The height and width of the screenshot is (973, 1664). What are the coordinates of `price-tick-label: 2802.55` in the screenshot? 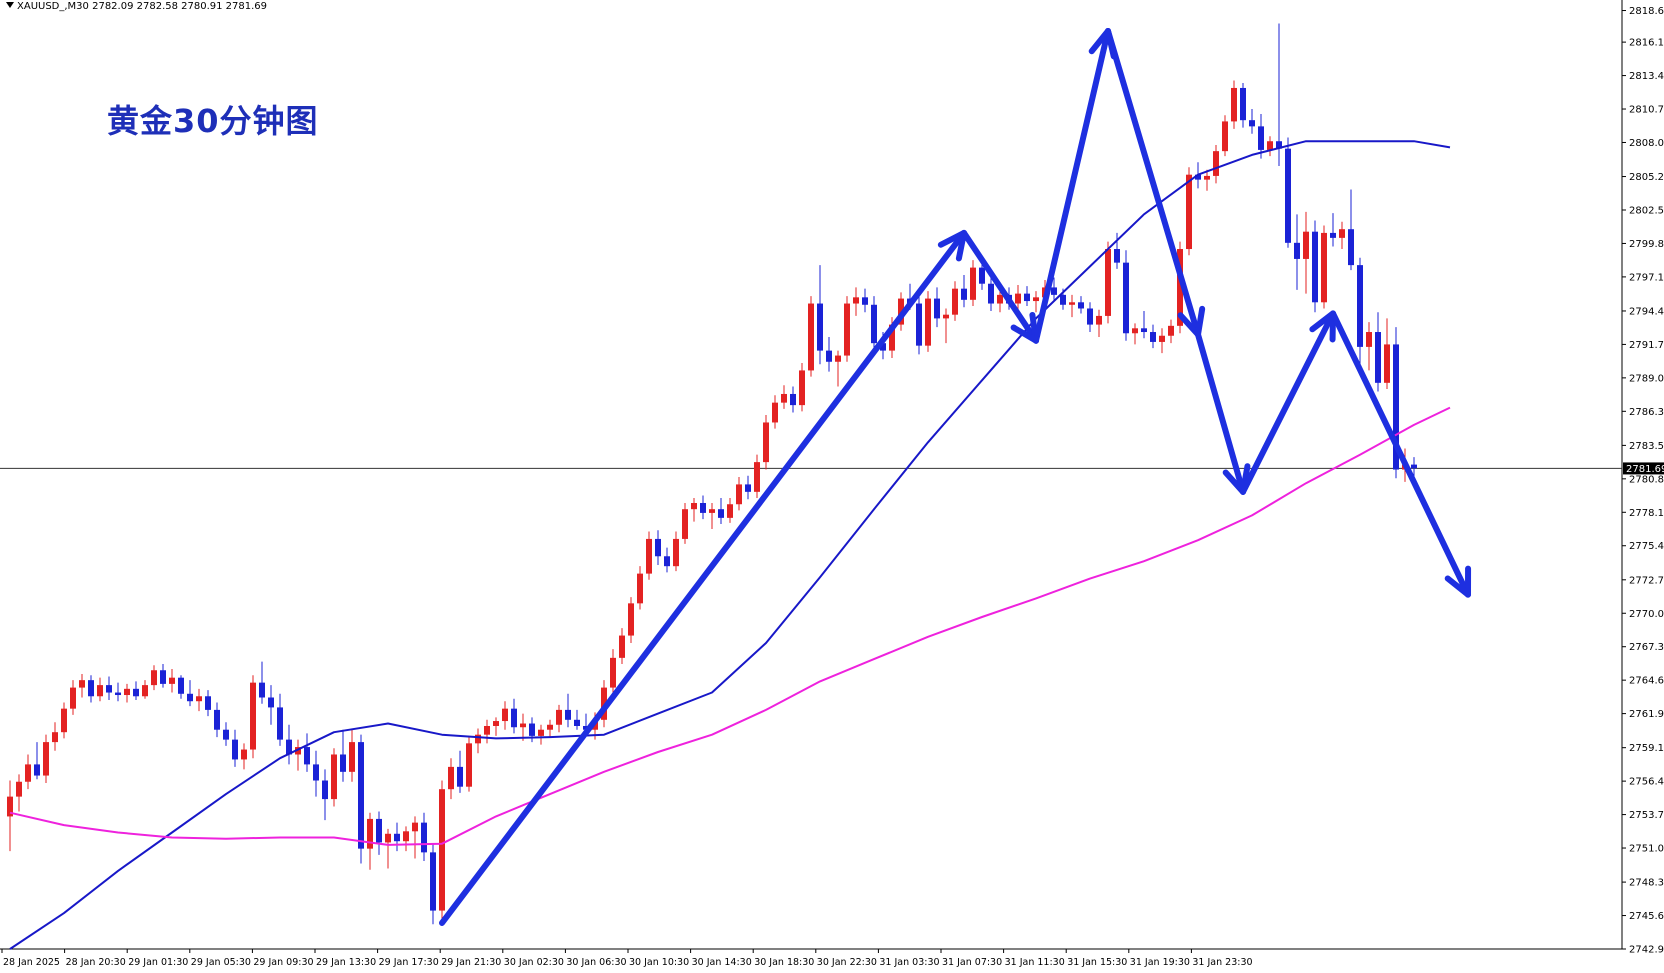 It's located at (1646, 210).